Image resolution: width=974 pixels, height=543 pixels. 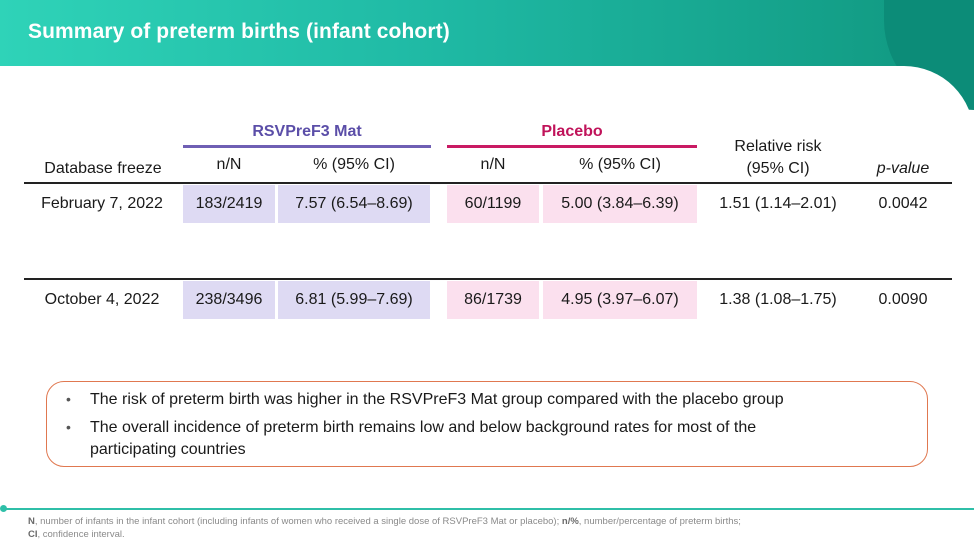 What do you see at coordinates (31, 521) in the screenshot?
I see `footnote-n-abbr: N` at bounding box center [31, 521].